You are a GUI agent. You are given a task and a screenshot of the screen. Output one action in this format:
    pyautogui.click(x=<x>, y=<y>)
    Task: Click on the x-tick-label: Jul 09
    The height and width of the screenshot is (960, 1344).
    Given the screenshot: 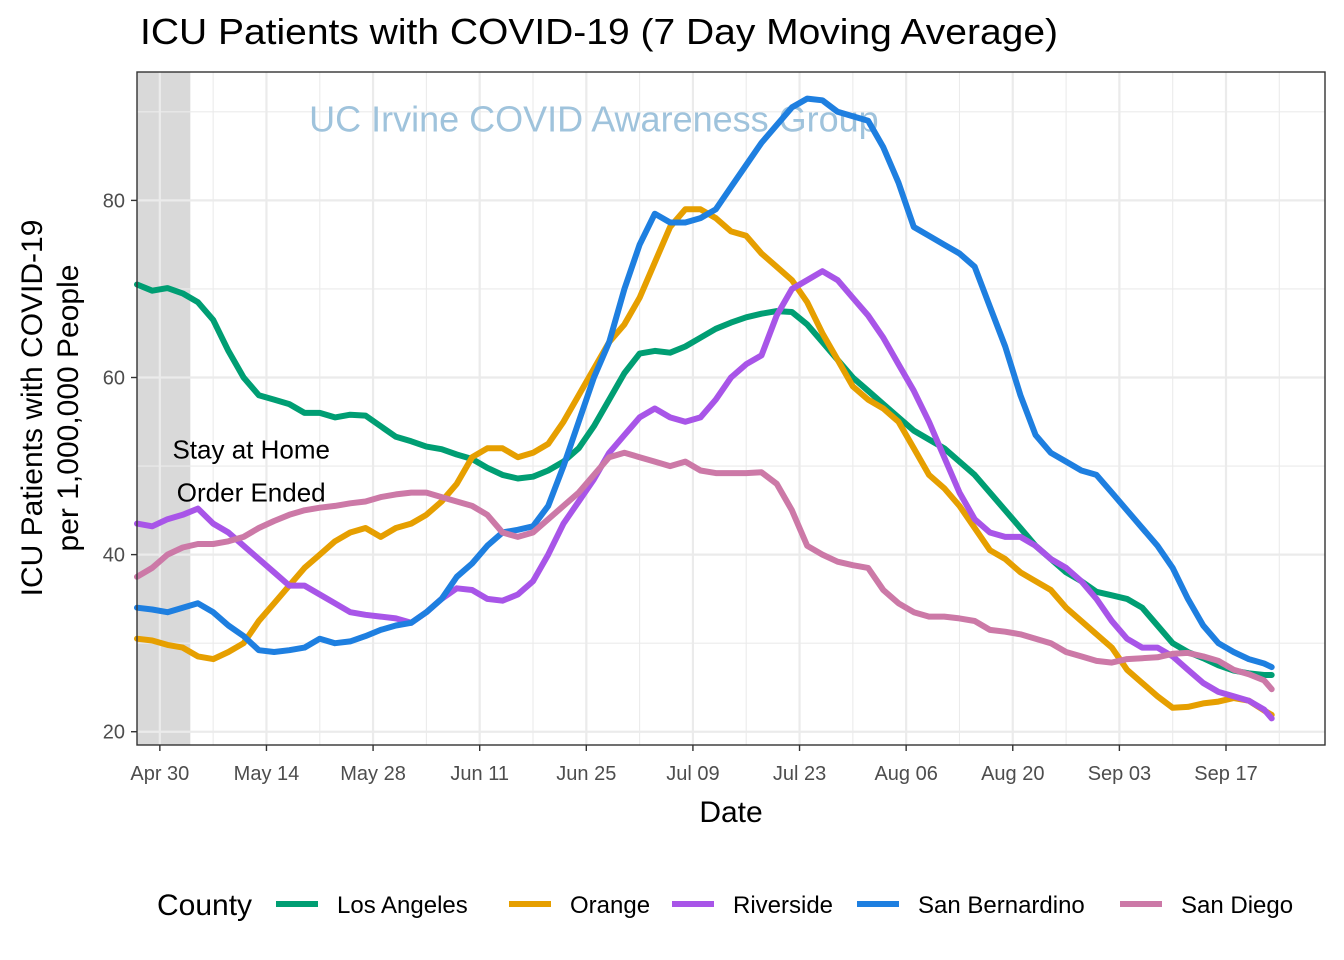 What is the action you would take?
    pyautogui.click(x=692, y=774)
    